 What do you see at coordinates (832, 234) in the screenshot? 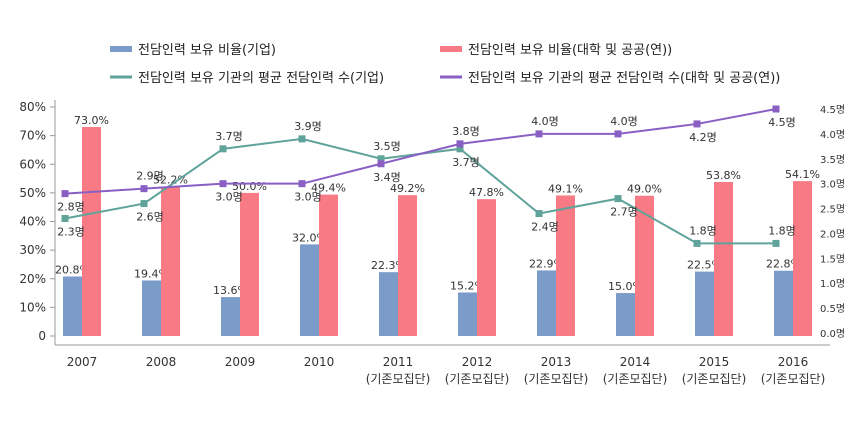
I see `right-tick-label: 2.0명` at bounding box center [832, 234].